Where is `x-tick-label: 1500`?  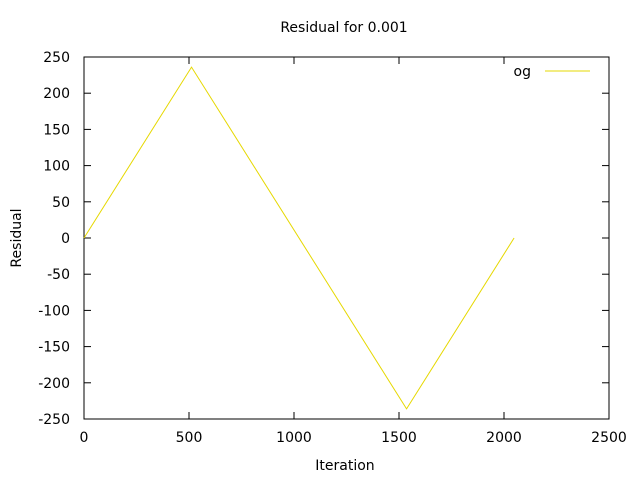 x-tick-label: 1500 is located at coordinates (399, 438).